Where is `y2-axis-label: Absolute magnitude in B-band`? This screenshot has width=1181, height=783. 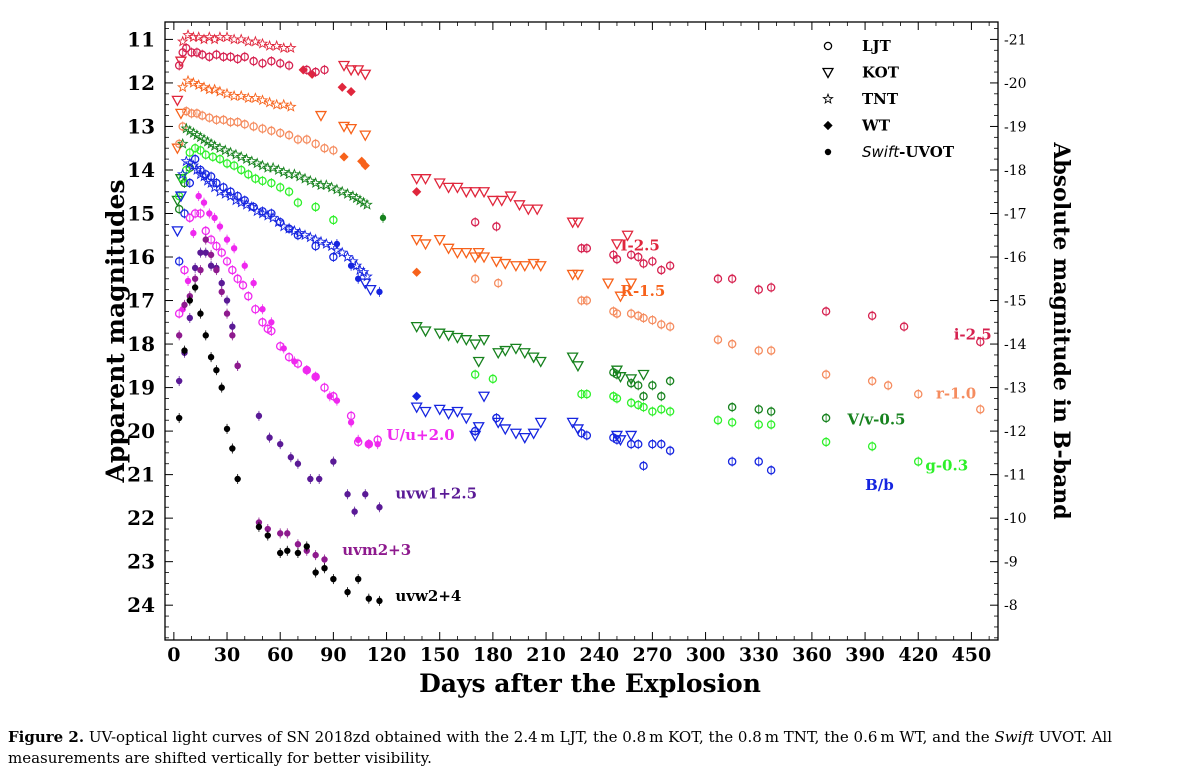 y2-axis-label: Absolute magnitude in B-band is located at coordinates (1061, 330).